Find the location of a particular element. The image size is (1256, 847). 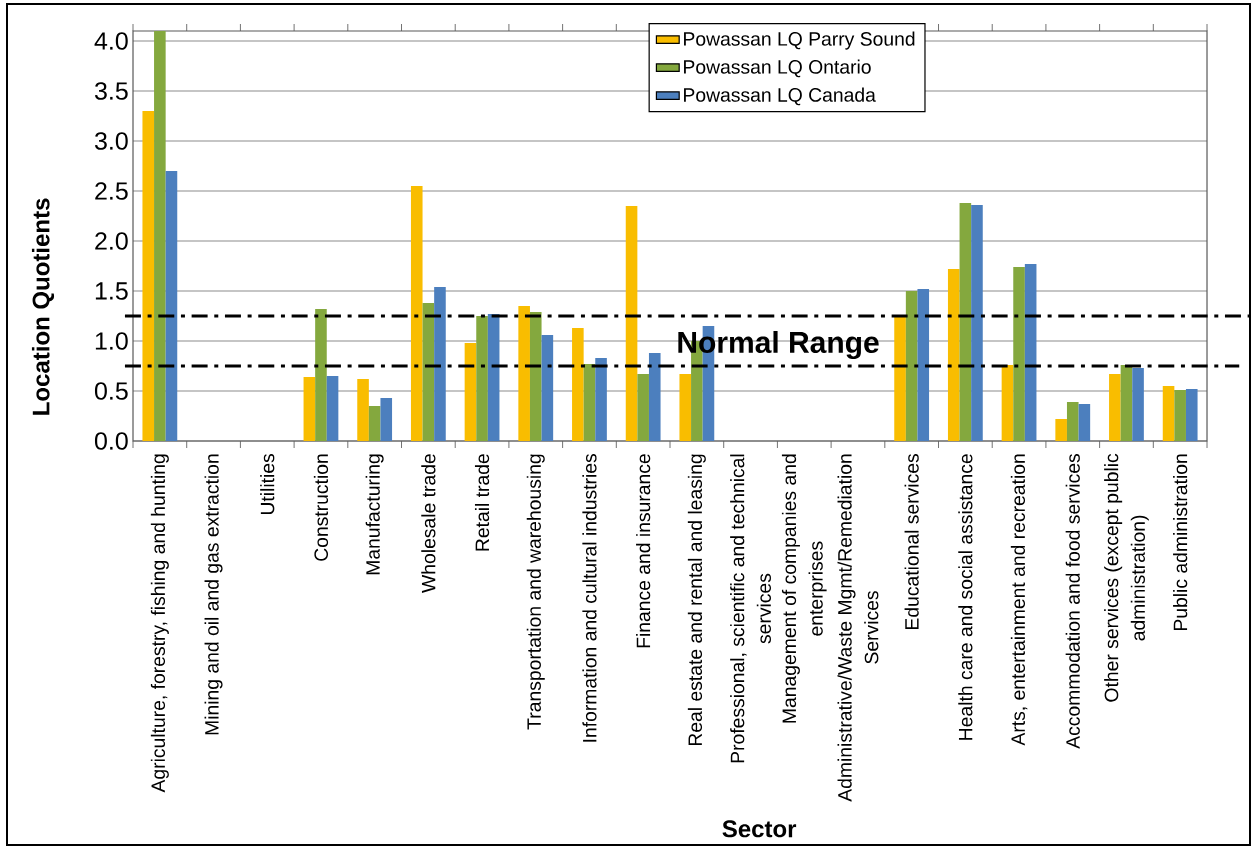

x-tick-label: Finance and insurance is located at coordinates (643, 551).